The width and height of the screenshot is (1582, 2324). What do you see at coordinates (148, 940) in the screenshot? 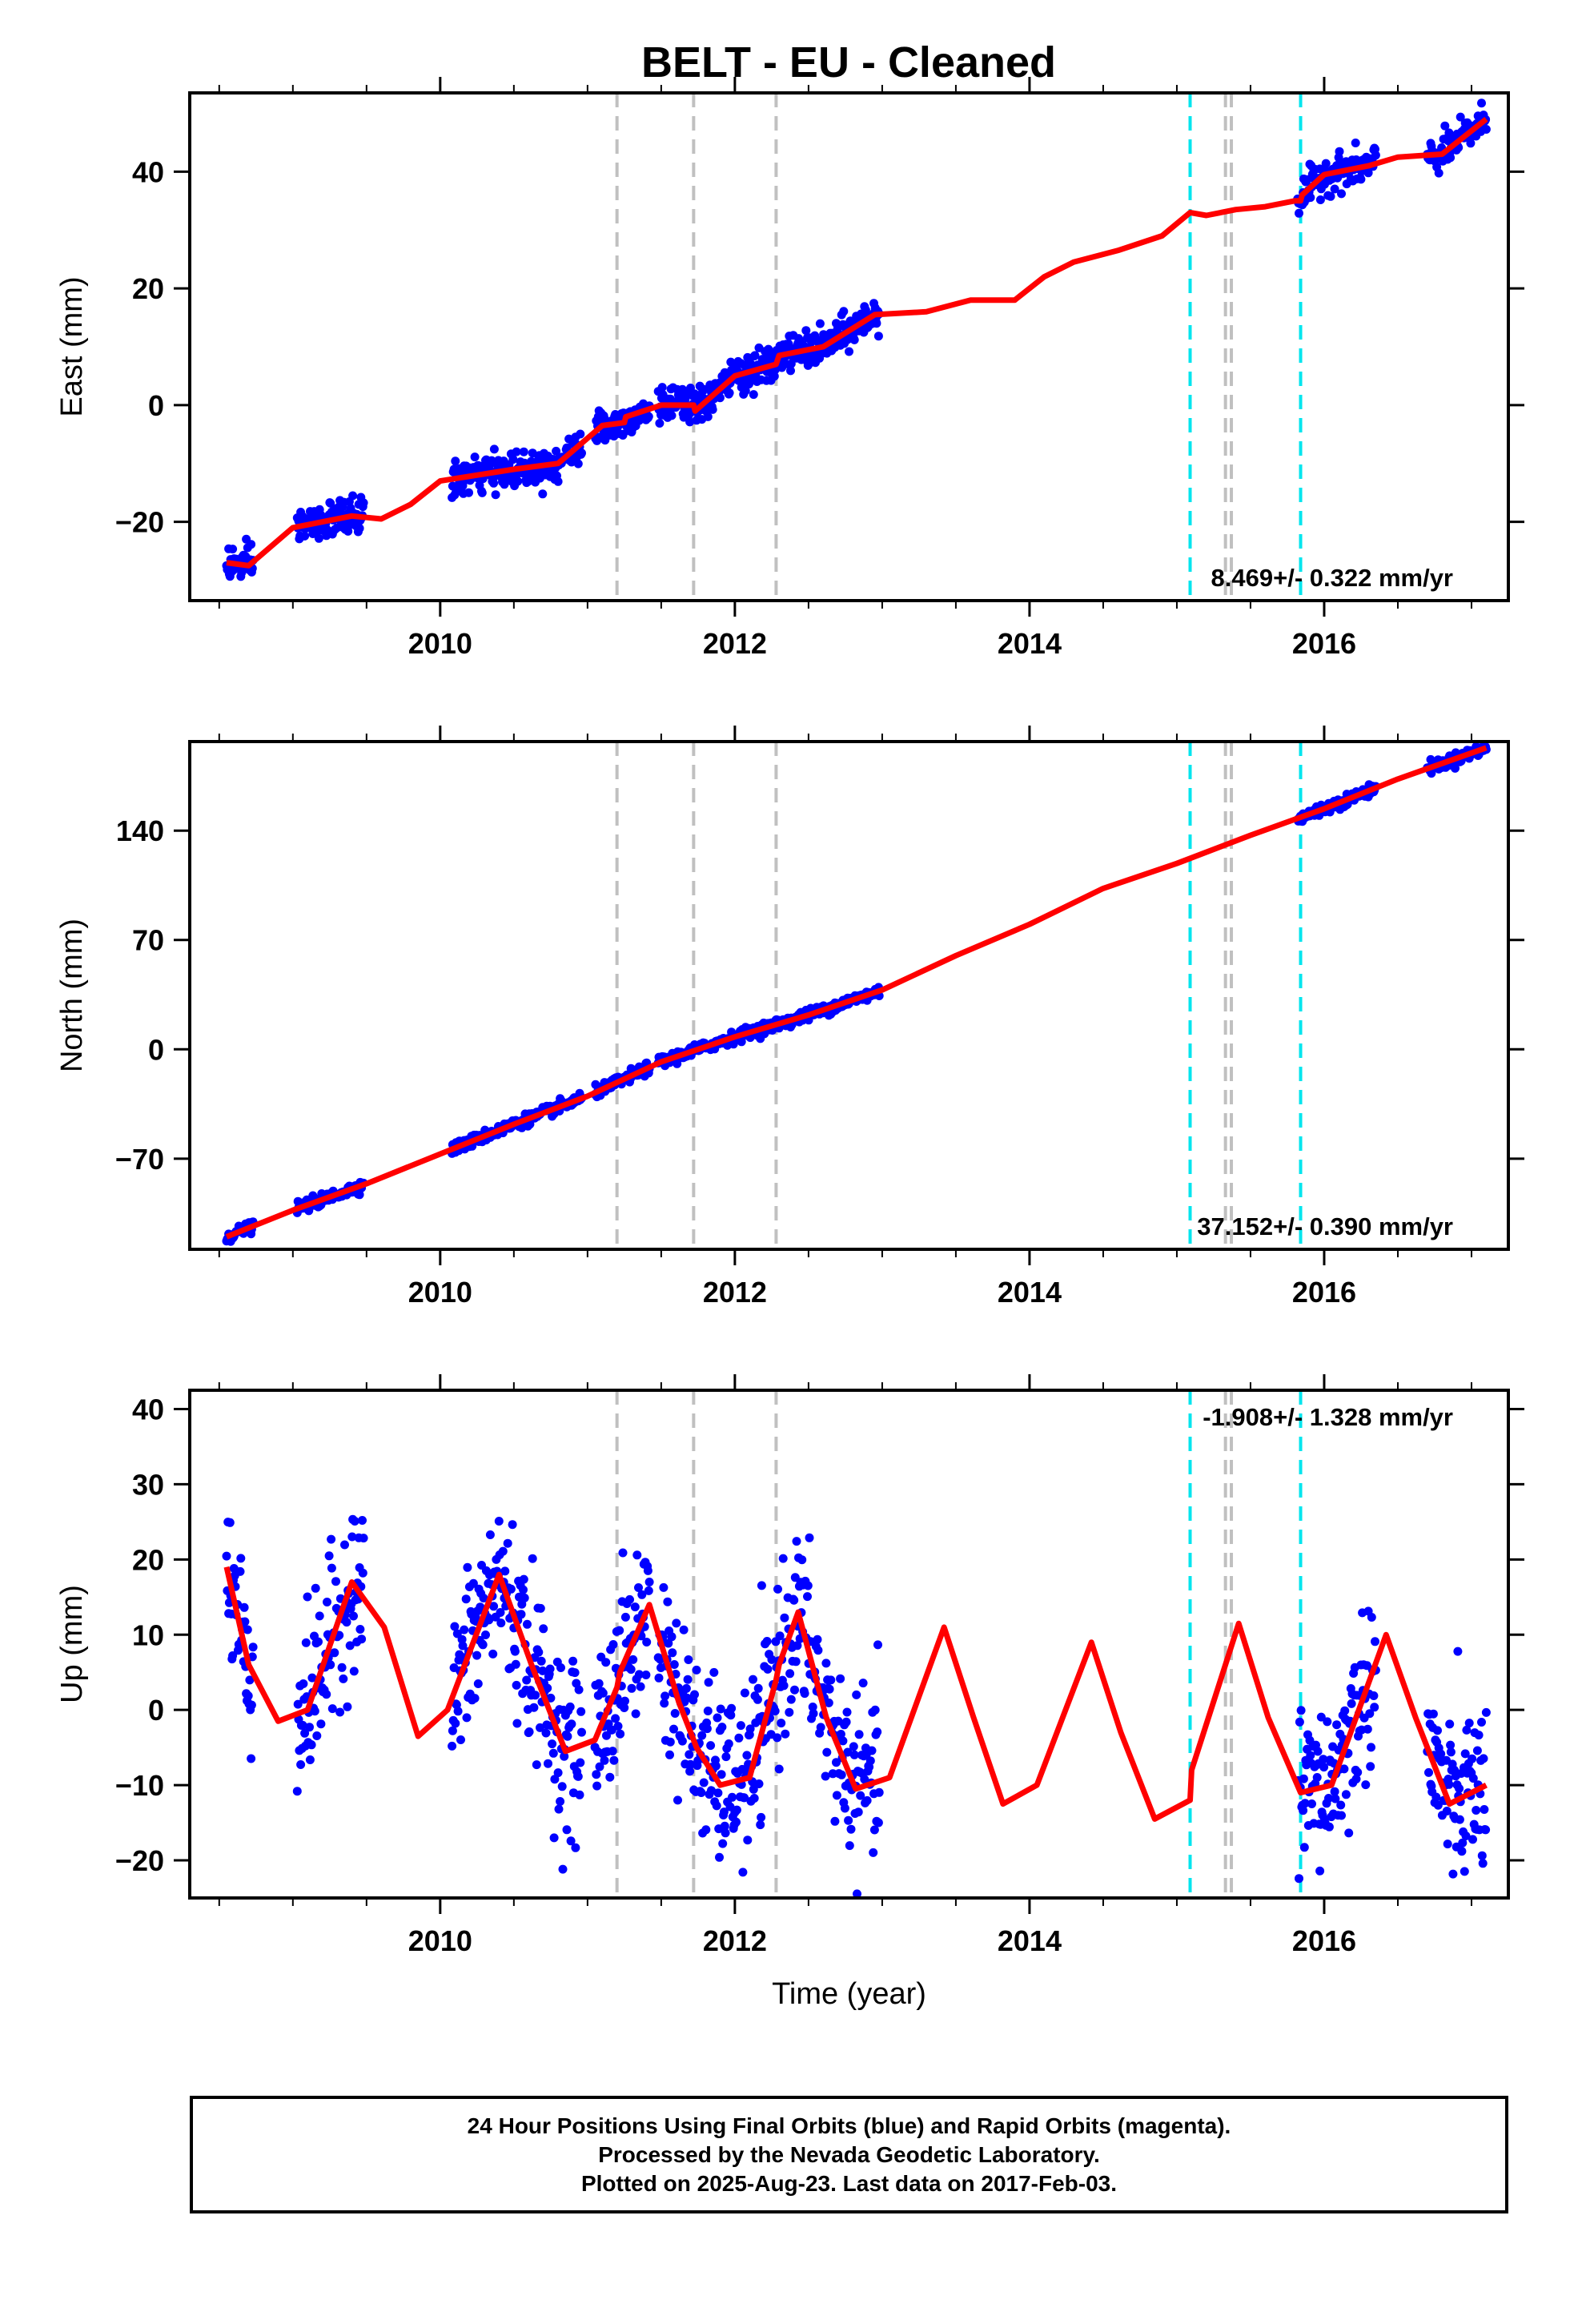
I see `north-y-tick-label: 70` at bounding box center [148, 940].